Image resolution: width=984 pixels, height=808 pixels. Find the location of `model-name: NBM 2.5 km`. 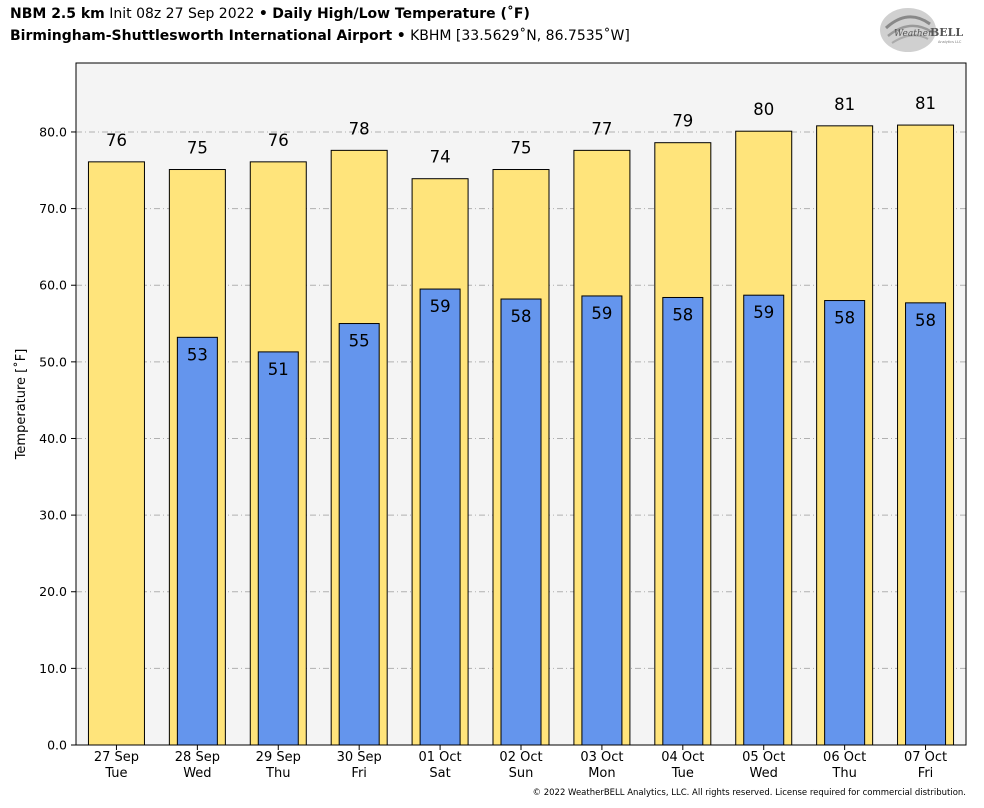

model-name: NBM 2.5 km is located at coordinates (57, 14).